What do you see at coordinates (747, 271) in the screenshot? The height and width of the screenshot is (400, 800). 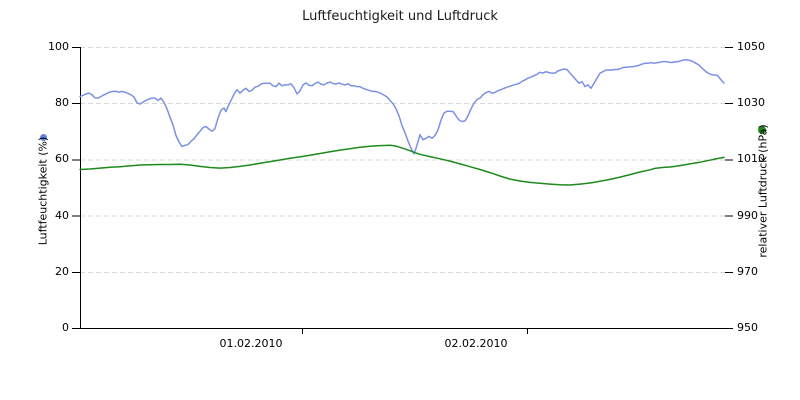 I see `right-axis-tick-label: 970` at bounding box center [747, 271].